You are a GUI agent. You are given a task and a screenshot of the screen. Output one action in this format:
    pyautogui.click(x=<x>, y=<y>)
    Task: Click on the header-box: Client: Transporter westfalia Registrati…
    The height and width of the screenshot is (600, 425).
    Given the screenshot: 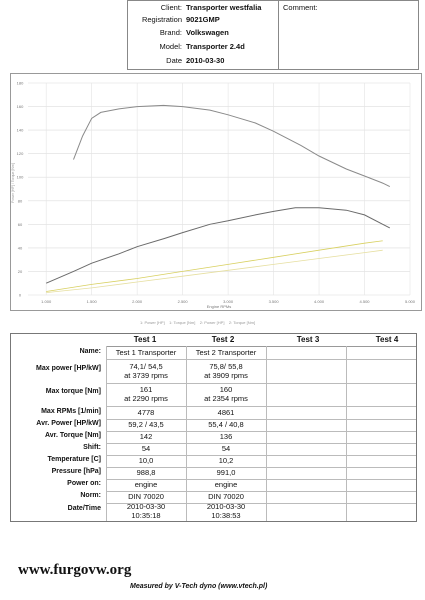 What is the action you would take?
    pyautogui.click(x=273, y=35)
    